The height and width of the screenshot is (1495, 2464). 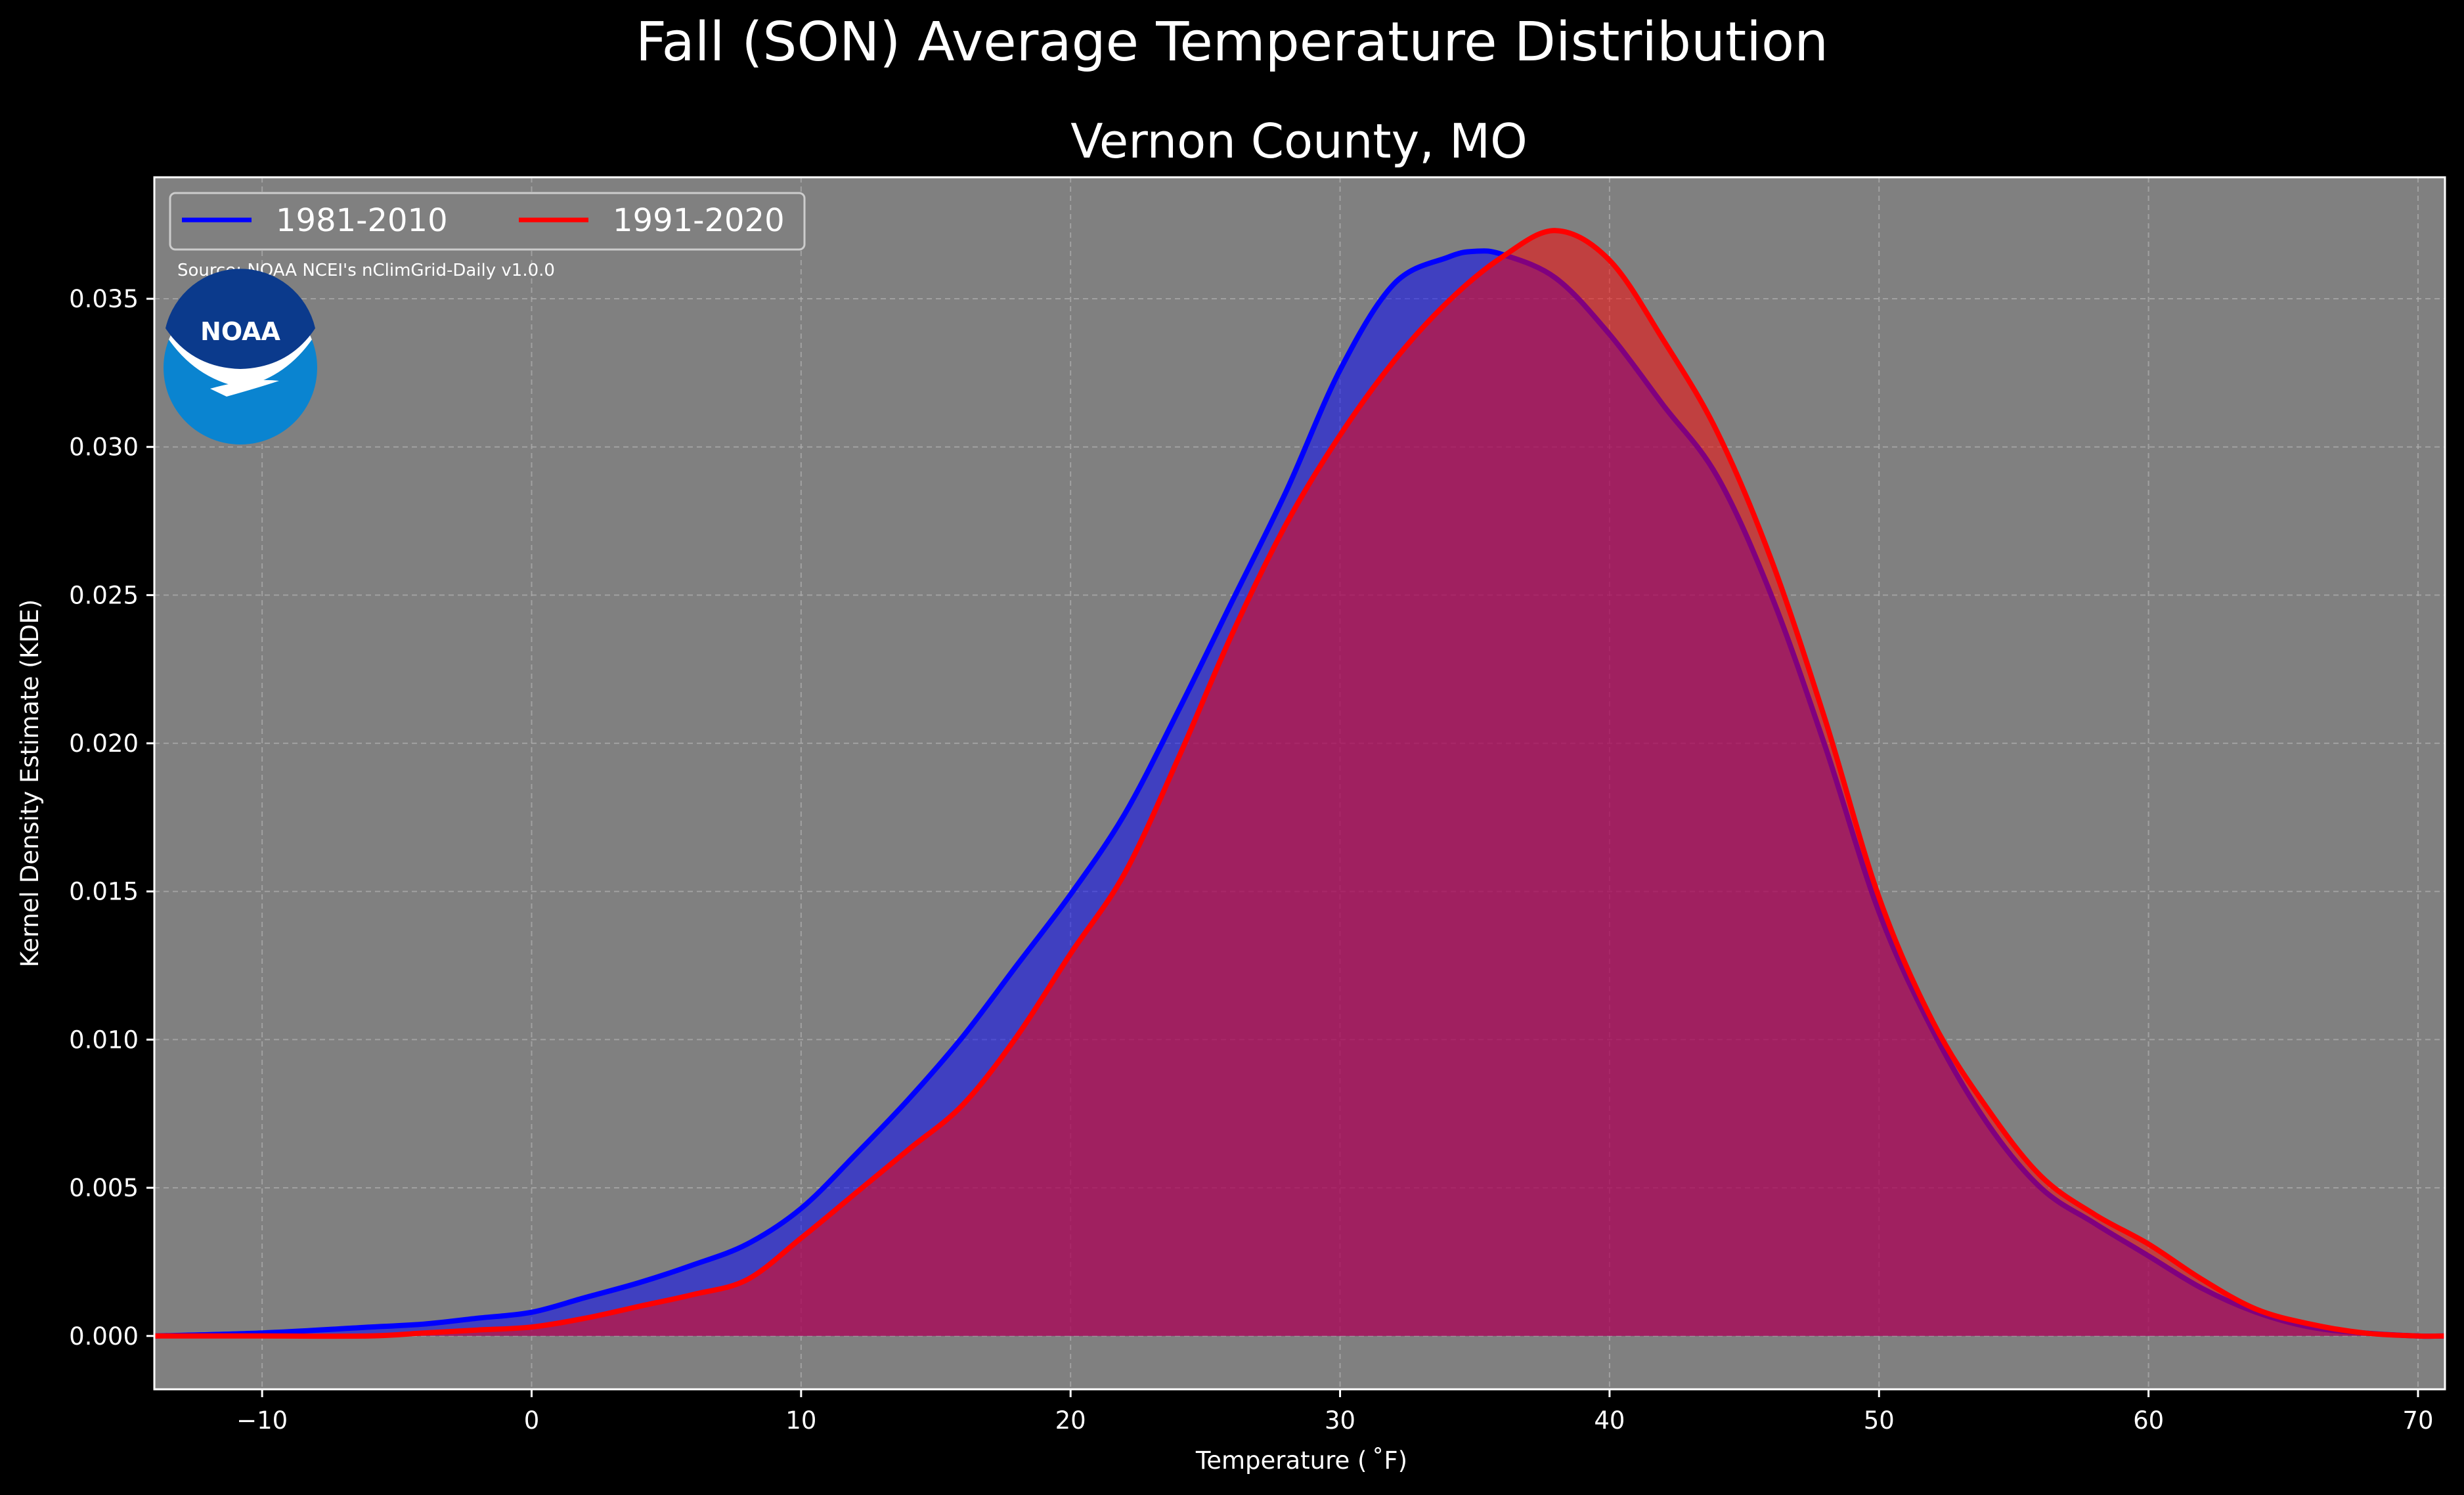 What do you see at coordinates (104, 1188) in the screenshot?
I see `y-tick-label: 0.005` at bounding box center [104, 1188].